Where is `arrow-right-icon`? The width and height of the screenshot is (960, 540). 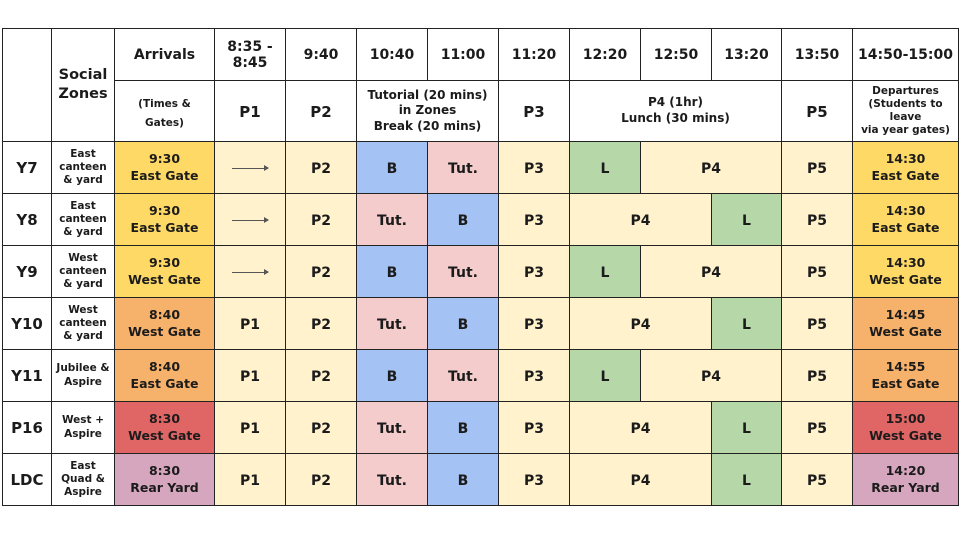 arrow-right-icon is located at coordinates (250, 220).